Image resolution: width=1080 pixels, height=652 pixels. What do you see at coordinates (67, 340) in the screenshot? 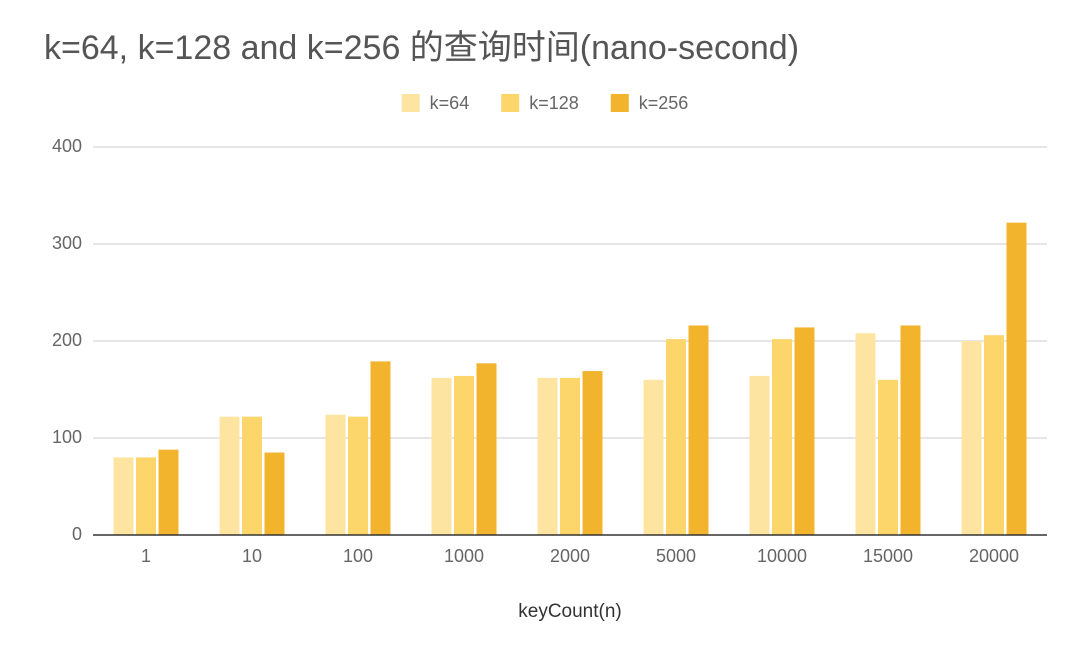
I see `y-tick-label: 200` at bounding box center [67, 340].